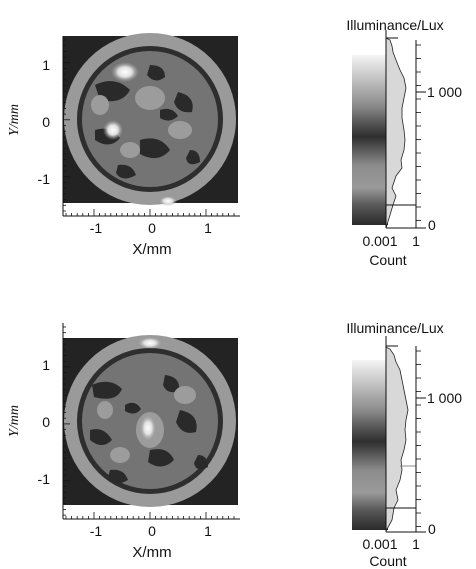 The image size is (476, 569). What do you see at coordinates (370, 445) in the screenshot?
I see `colorbar-bottom` at bounding box center [370, 445].